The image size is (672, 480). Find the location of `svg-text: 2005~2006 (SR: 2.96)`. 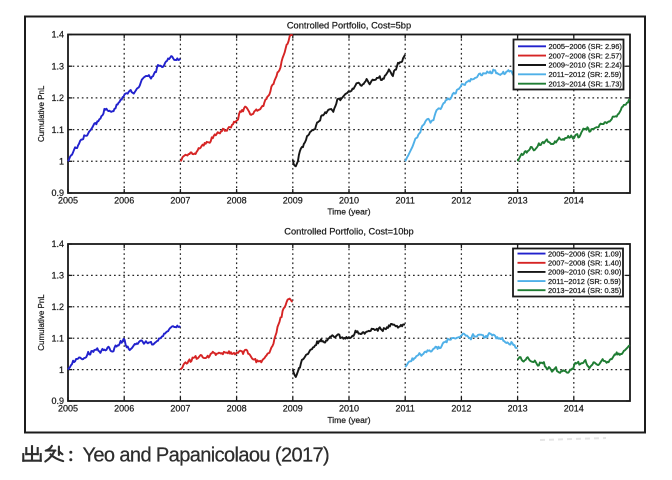

svg-text: 2005~2006 (SR: 2.96) is located at coordinates (586, 46).